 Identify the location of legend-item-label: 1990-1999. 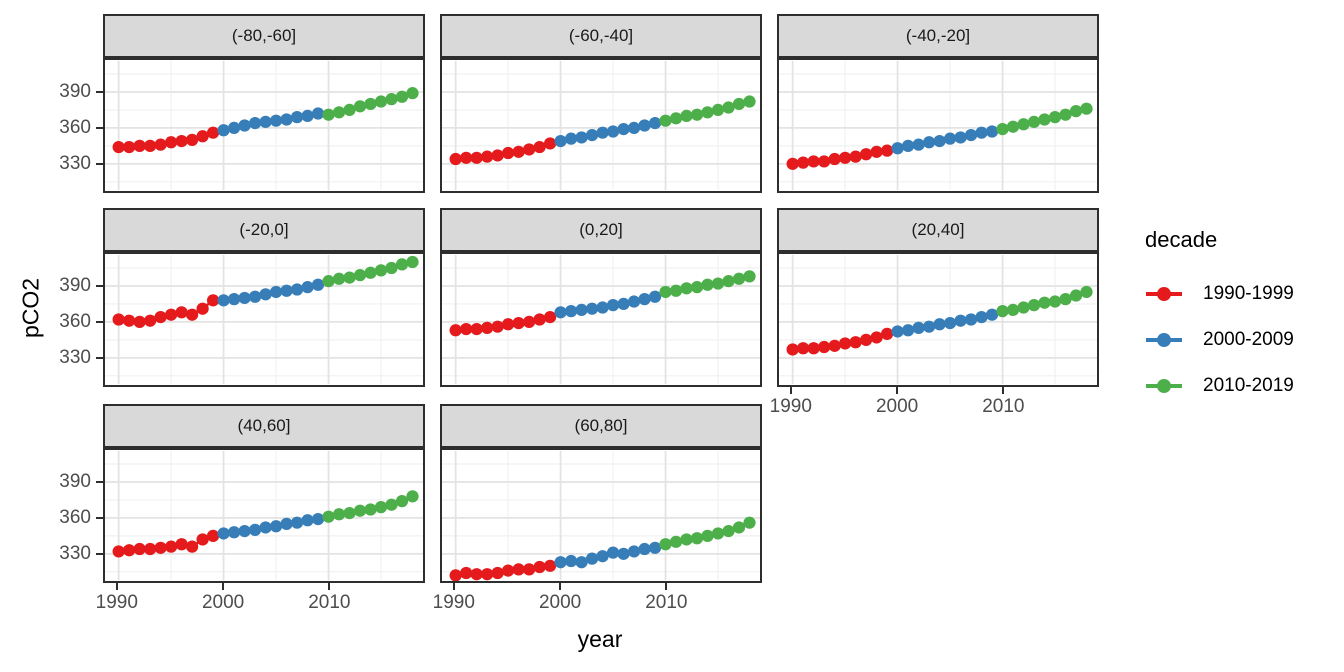
(1248, 293).